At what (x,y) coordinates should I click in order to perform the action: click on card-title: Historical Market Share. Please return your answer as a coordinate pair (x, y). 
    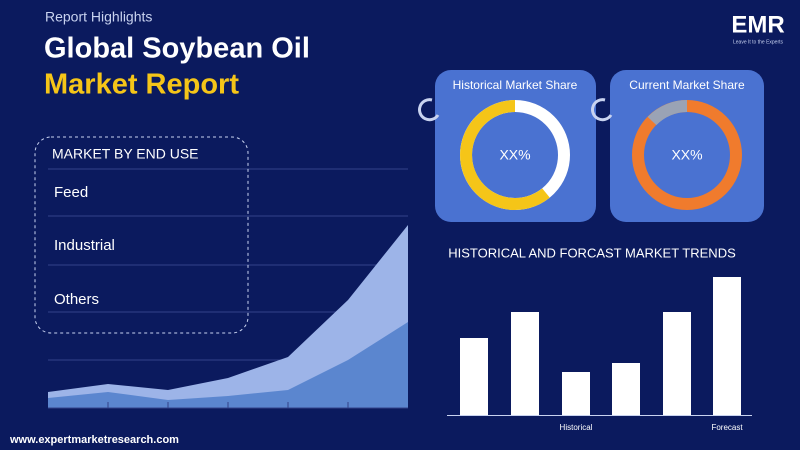
    Looking at the image, I should click on (515, 85).